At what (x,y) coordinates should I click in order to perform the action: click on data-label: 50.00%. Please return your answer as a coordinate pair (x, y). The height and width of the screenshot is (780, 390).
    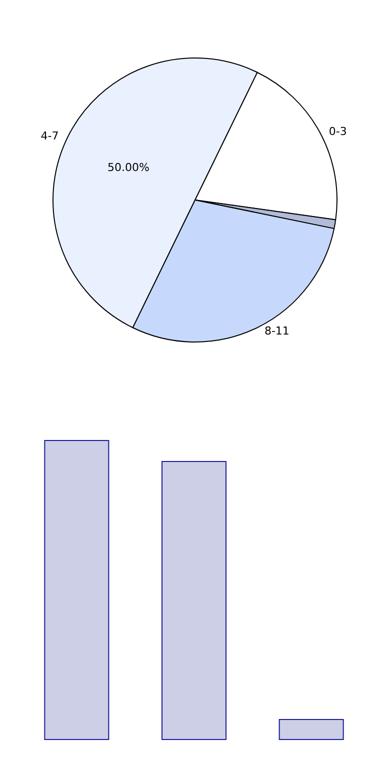
    Looking at the image, I should click on (129, 167).